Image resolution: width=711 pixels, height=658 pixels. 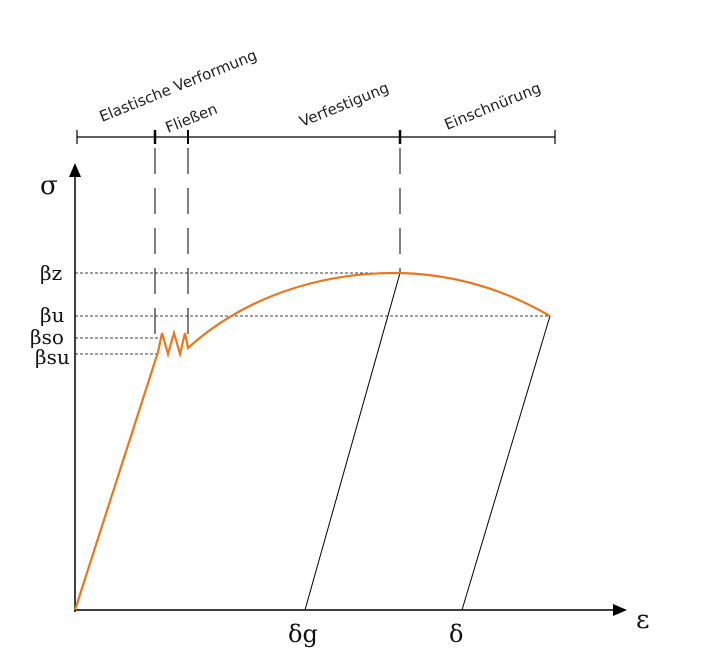 What do you see at coordinates (642, 620) in the screenshot?
I see `x-axis-label: ε` at bounding box center [642, 620].